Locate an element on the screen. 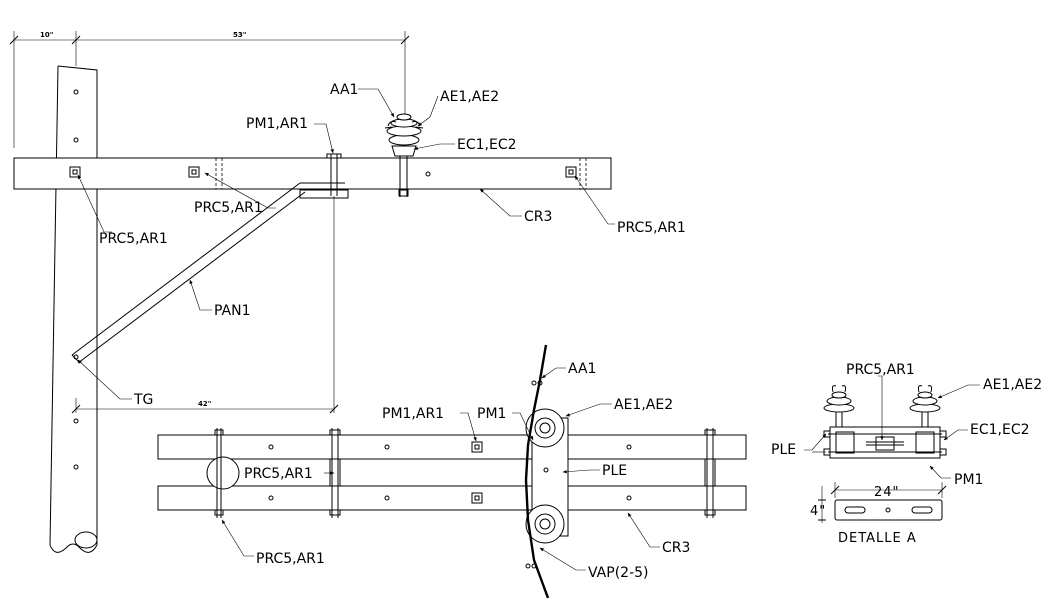  top-washers is located at coordinates (323, 172).